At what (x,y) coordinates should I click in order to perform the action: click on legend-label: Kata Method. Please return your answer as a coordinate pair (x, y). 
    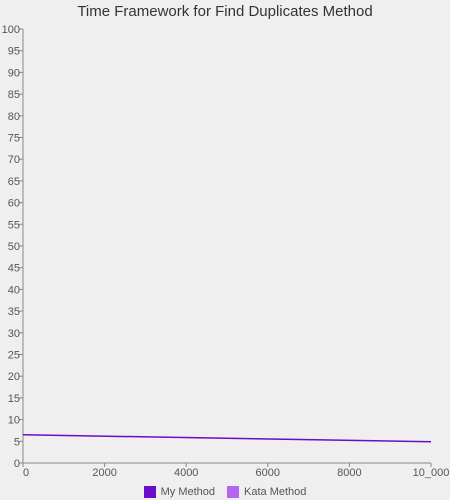
    Looking at the image, I should click on (275, 492).